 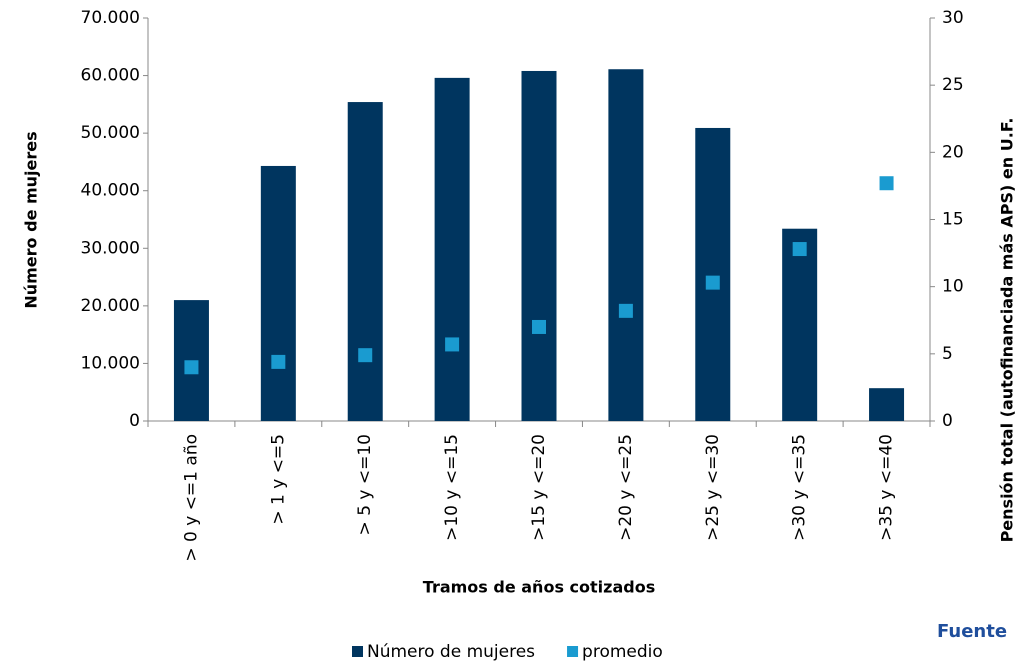 What do you see at coordinates (110, 306) in the screenshot?
I see `y-tick-label: 20.000` at bounding box center [110, 306].